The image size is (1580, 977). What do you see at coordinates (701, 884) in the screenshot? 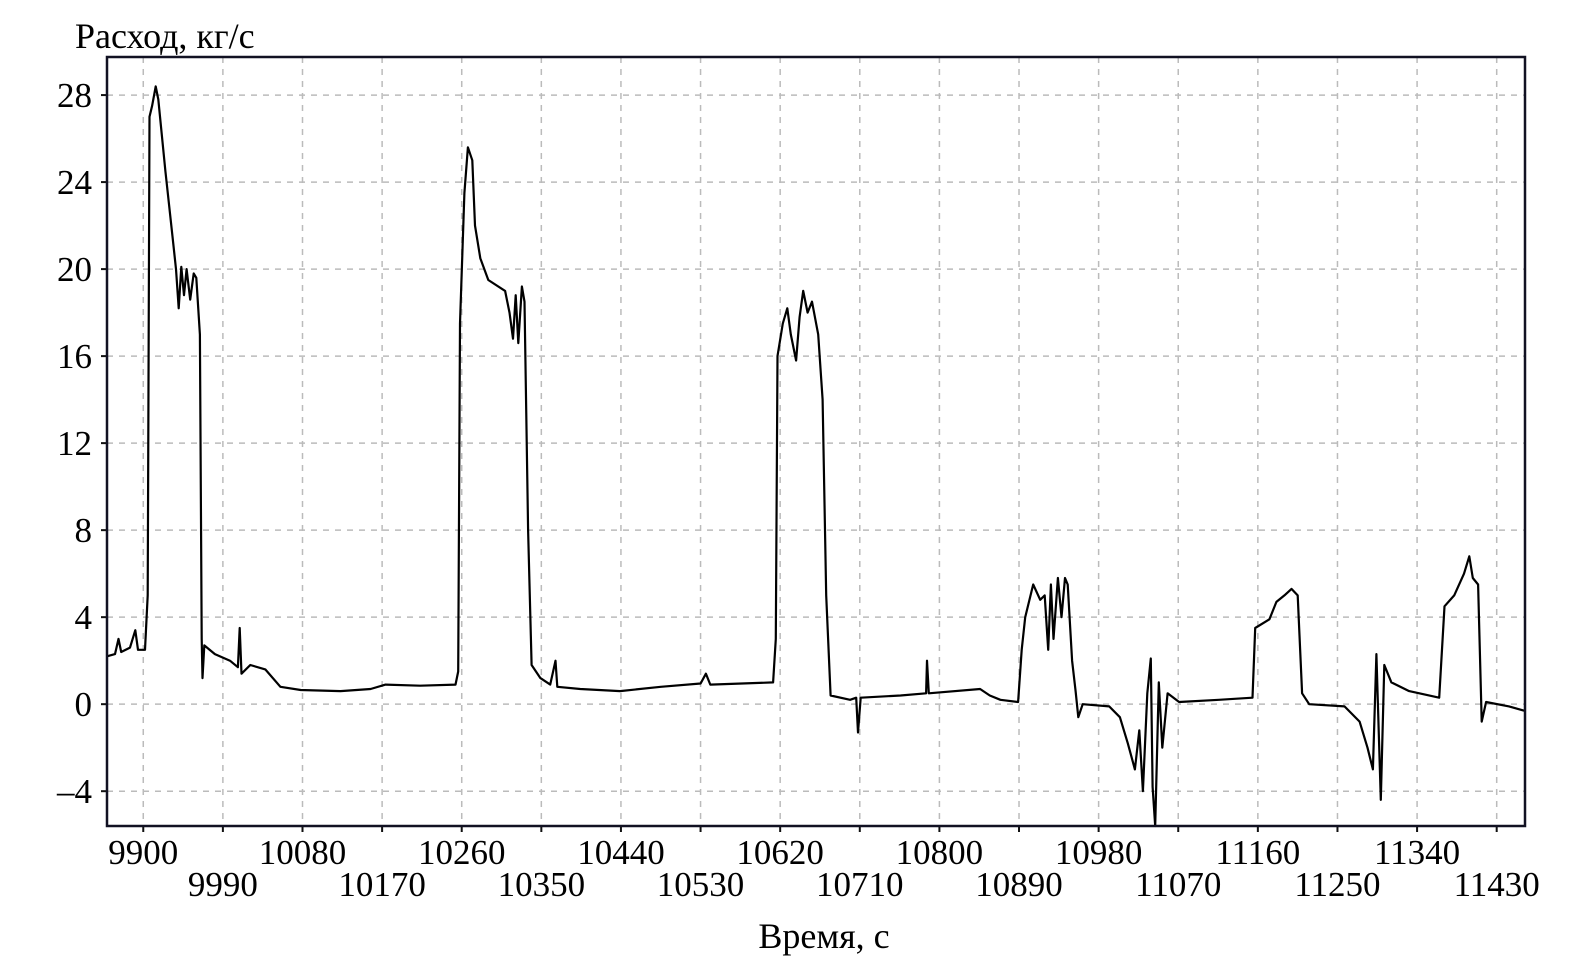
I see `x-tick-label: 10530` at bounding box center [701, 884].